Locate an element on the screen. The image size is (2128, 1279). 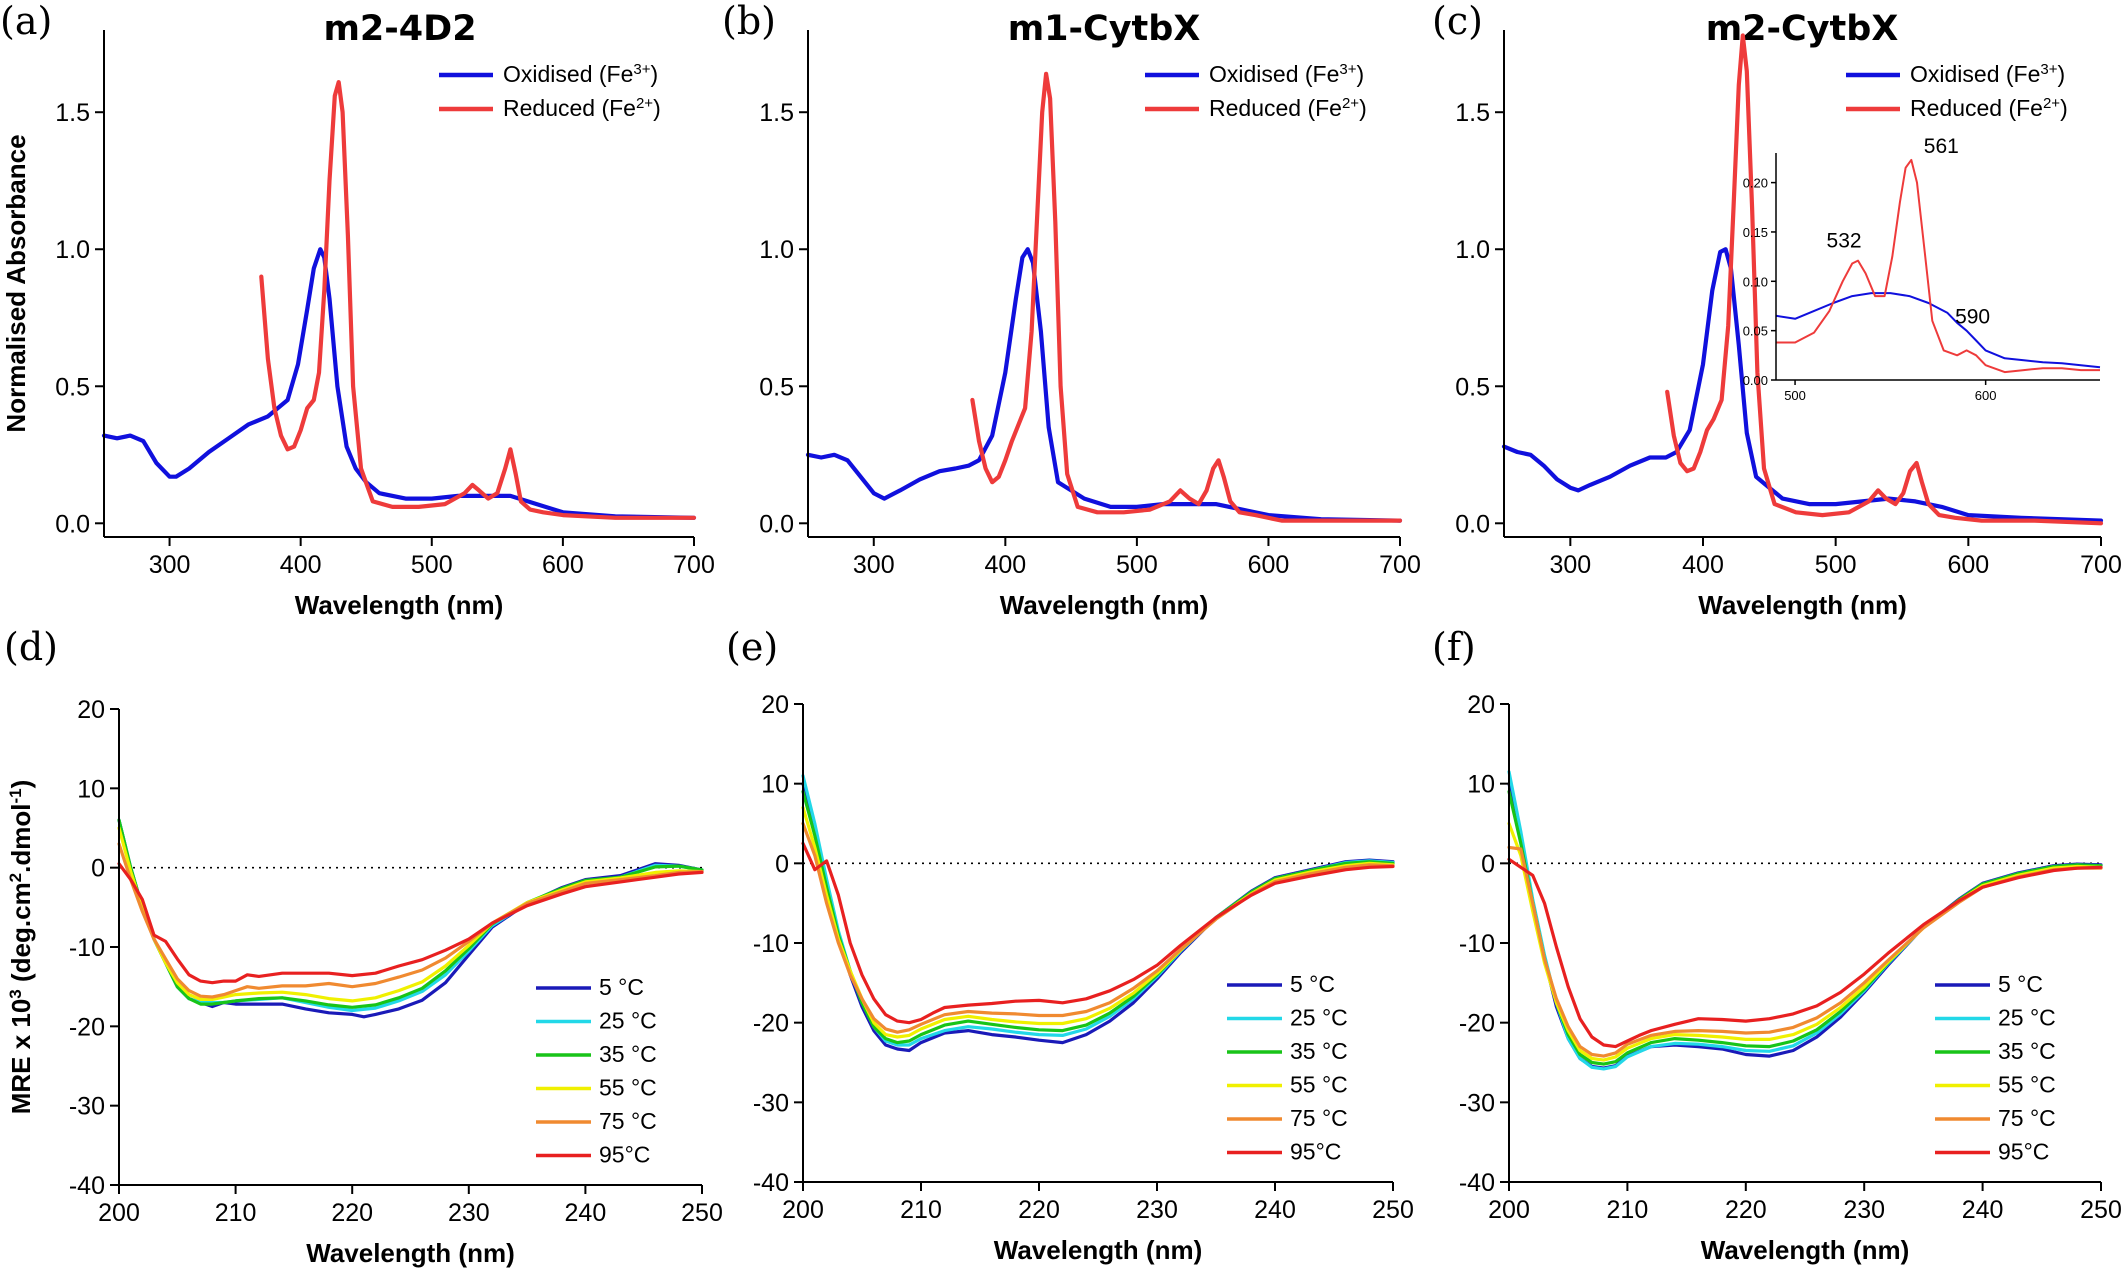
inset-y-tick-label: 0.05 is located at coordinates (1755, 331).